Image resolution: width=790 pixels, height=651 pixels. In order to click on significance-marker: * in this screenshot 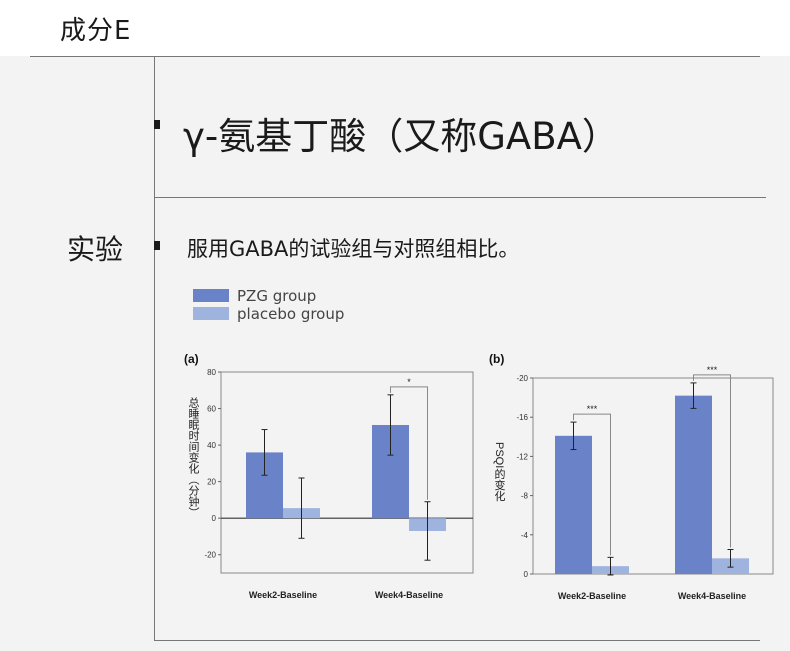, I will do `click(409, 382)`.